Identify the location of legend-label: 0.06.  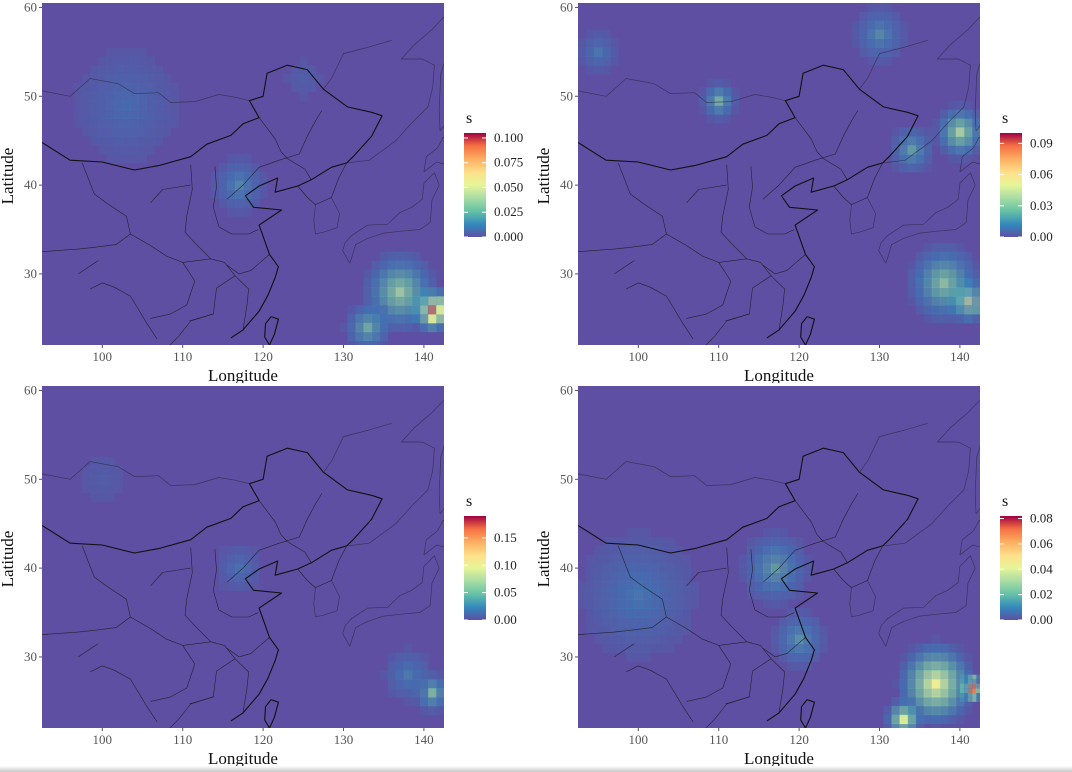
(1041, 174).